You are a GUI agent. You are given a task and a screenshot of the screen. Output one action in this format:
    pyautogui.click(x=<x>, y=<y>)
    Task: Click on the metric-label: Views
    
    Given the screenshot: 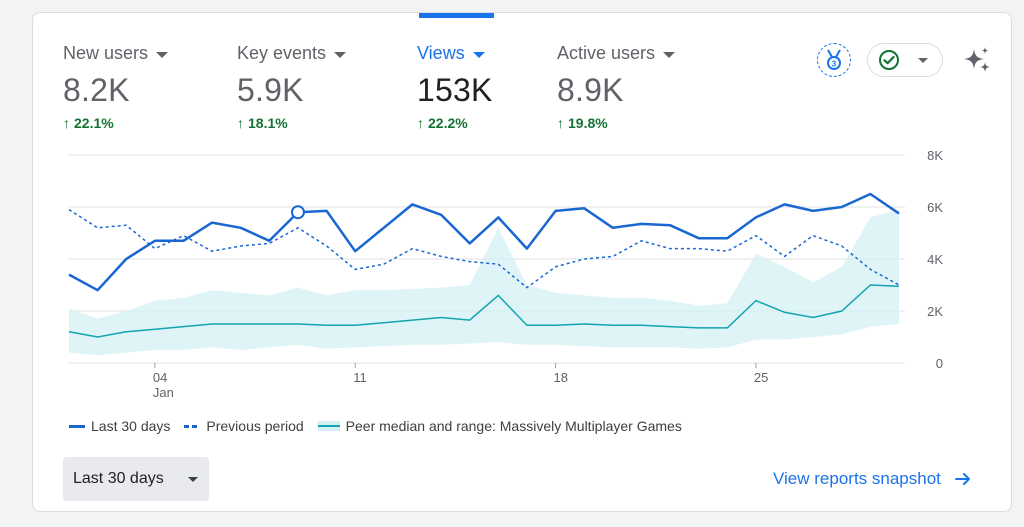 What is the action you would take?
    pyautogui.click(x=441, y=53)
    